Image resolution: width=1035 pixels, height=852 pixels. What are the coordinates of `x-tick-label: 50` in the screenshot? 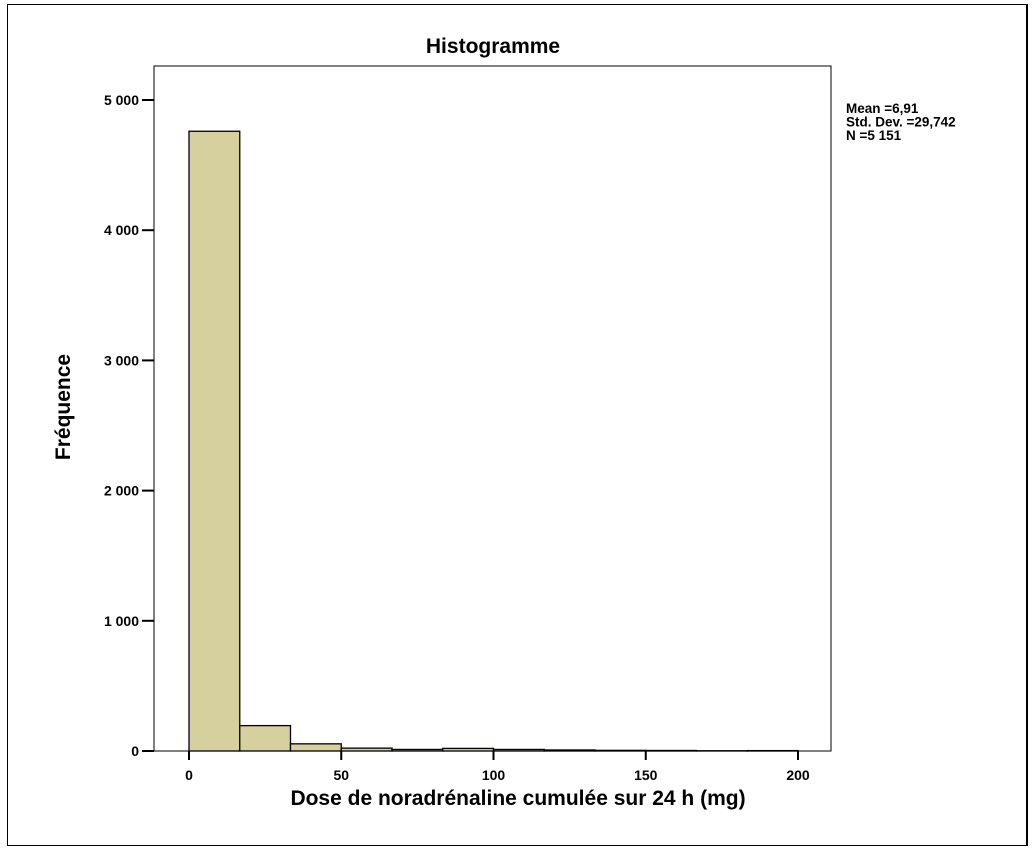 It's located at (341, 775).